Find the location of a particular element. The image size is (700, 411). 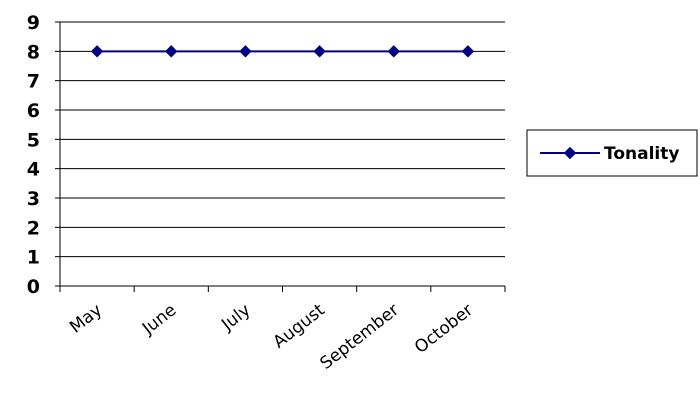

x-tick-label: August is located at coordinates (298, 326).